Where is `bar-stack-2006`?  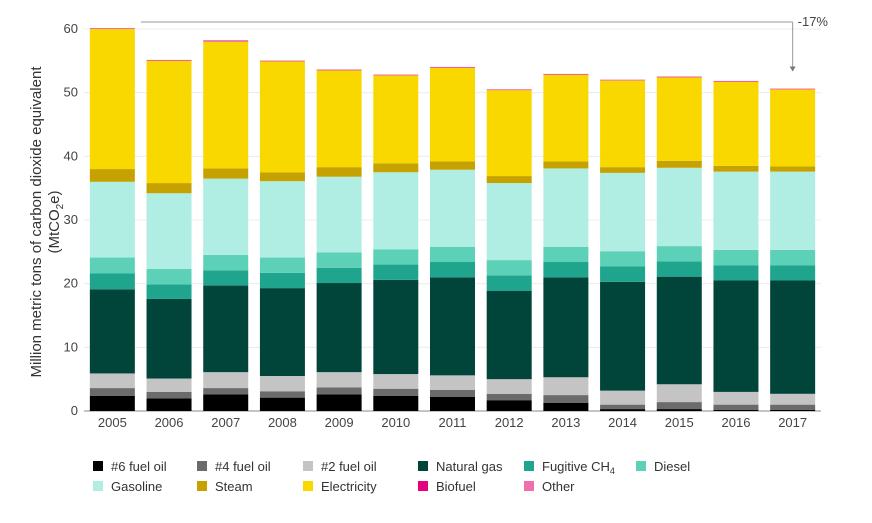 bar-stack-2006 is located at coordinates (169, 235).